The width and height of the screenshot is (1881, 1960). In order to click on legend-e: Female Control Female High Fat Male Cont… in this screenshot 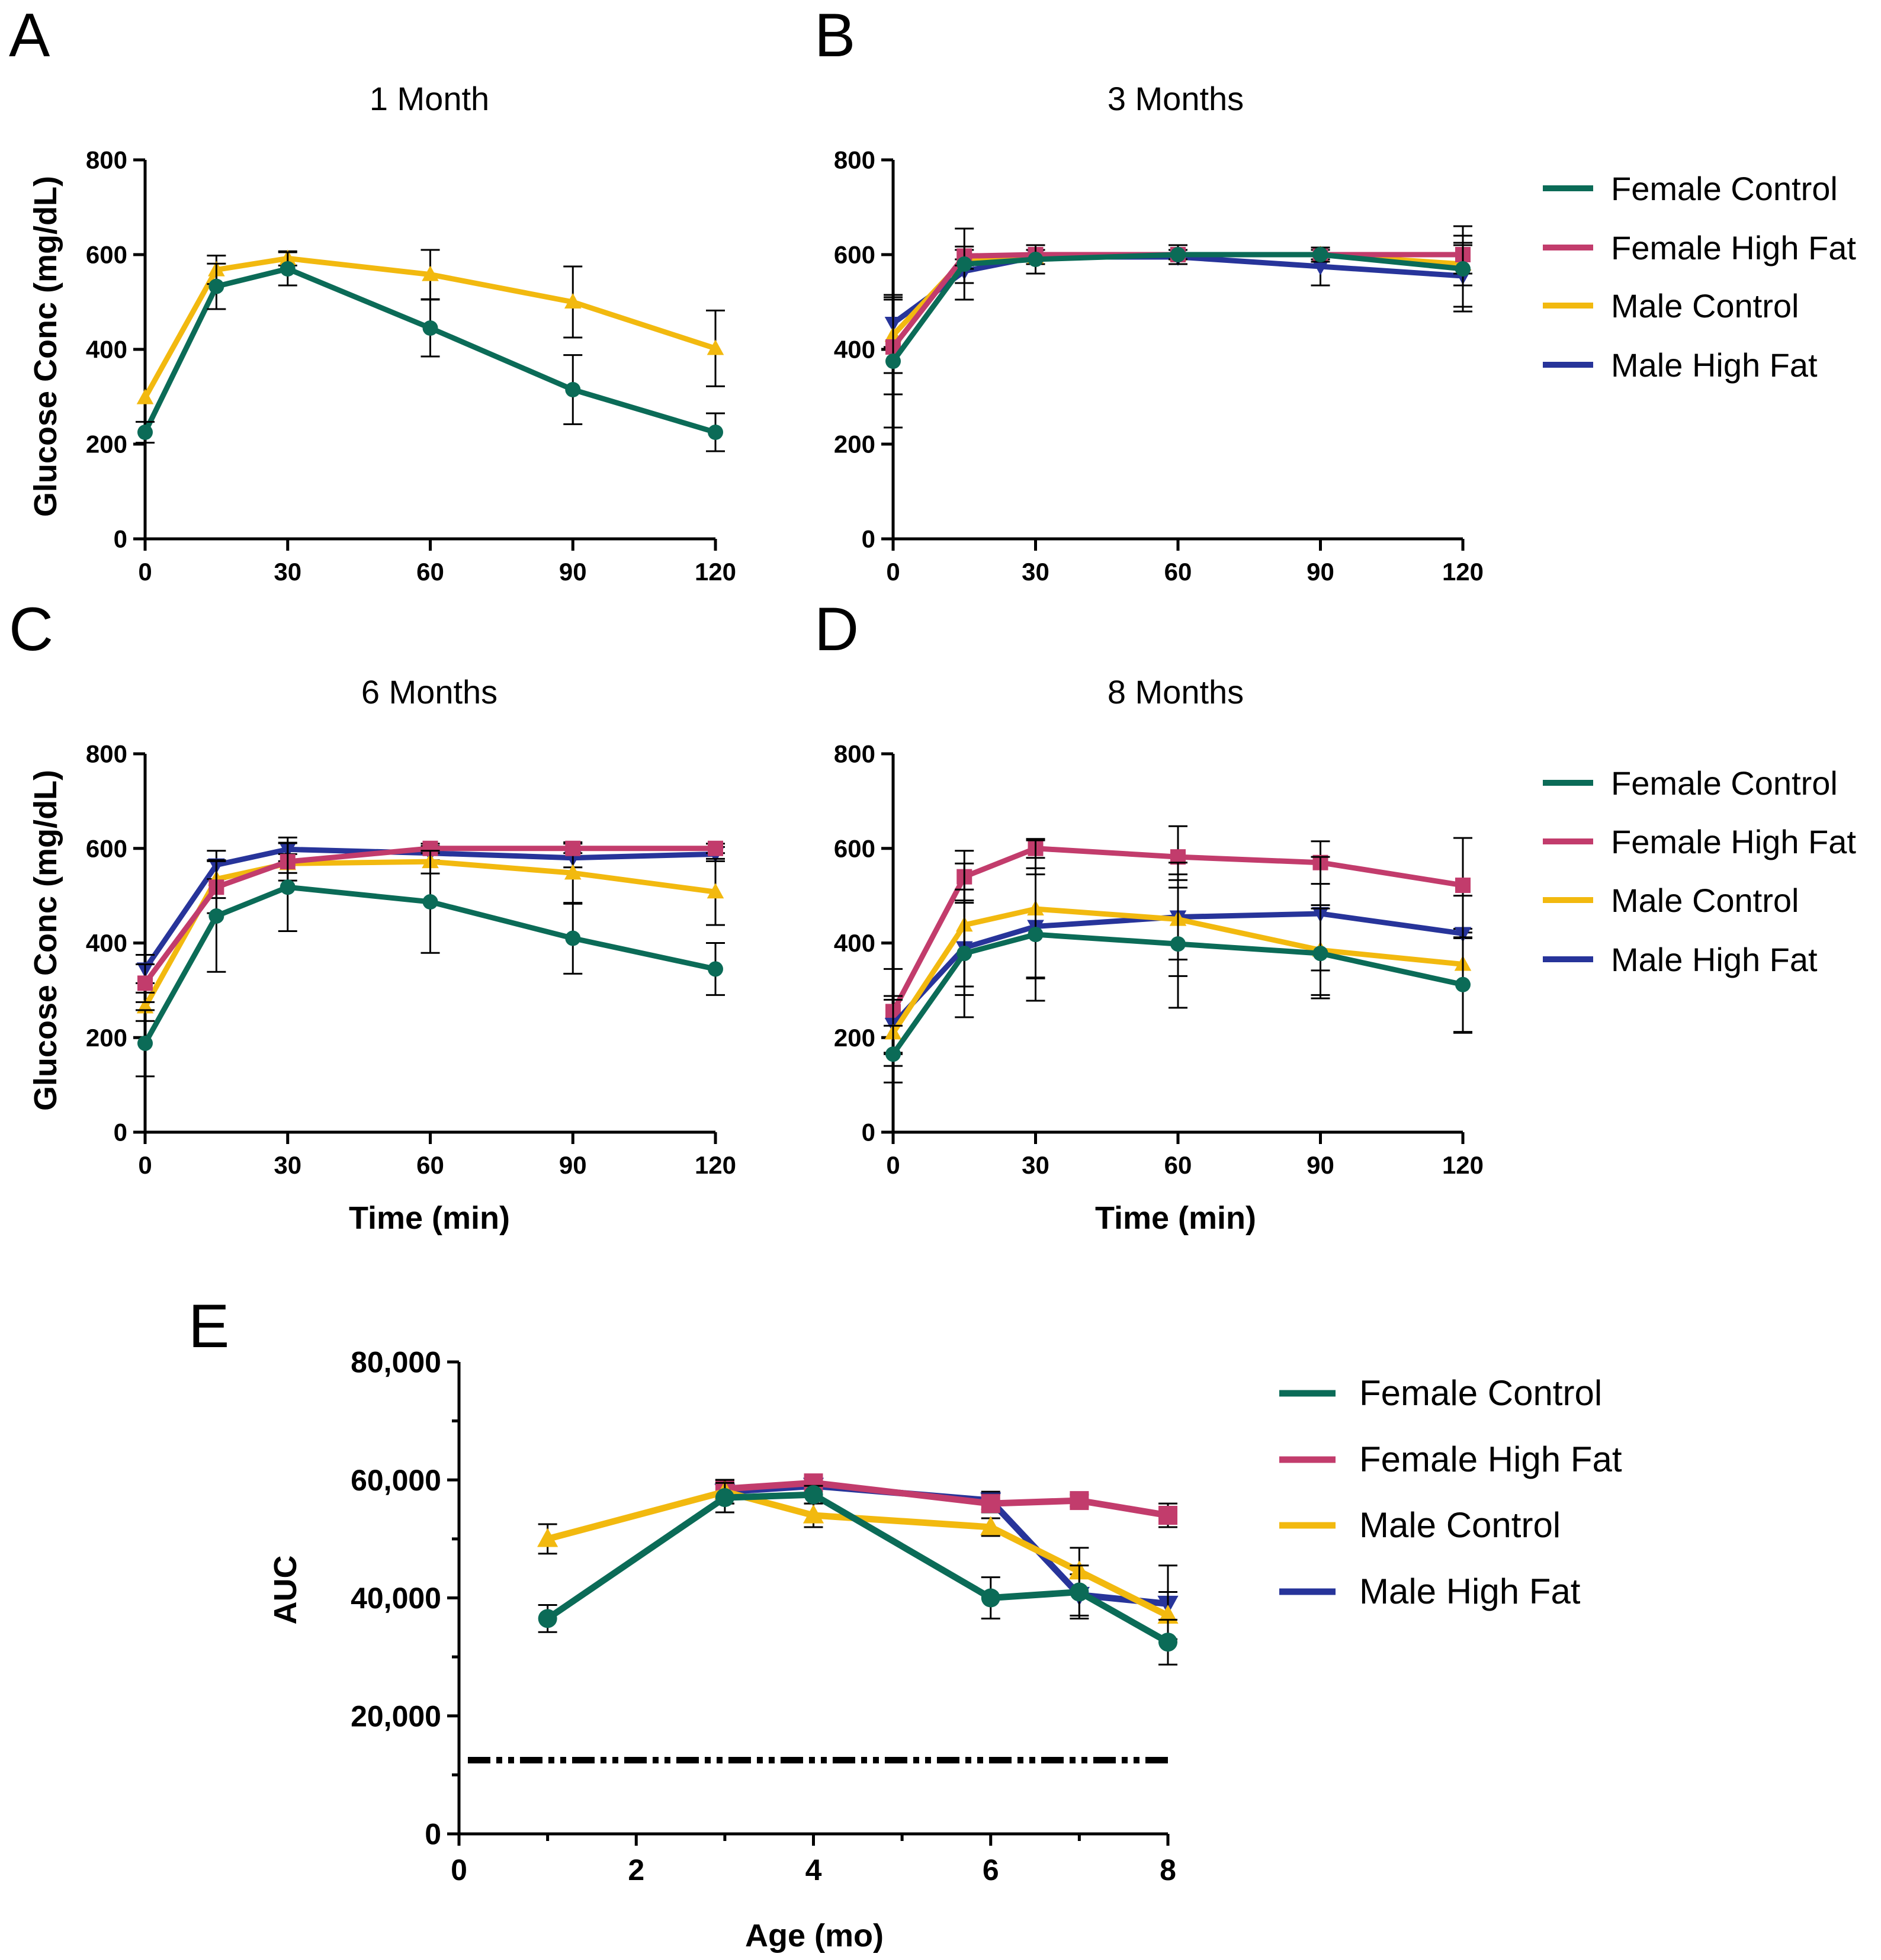, I will do `click(1450, 1492)`.